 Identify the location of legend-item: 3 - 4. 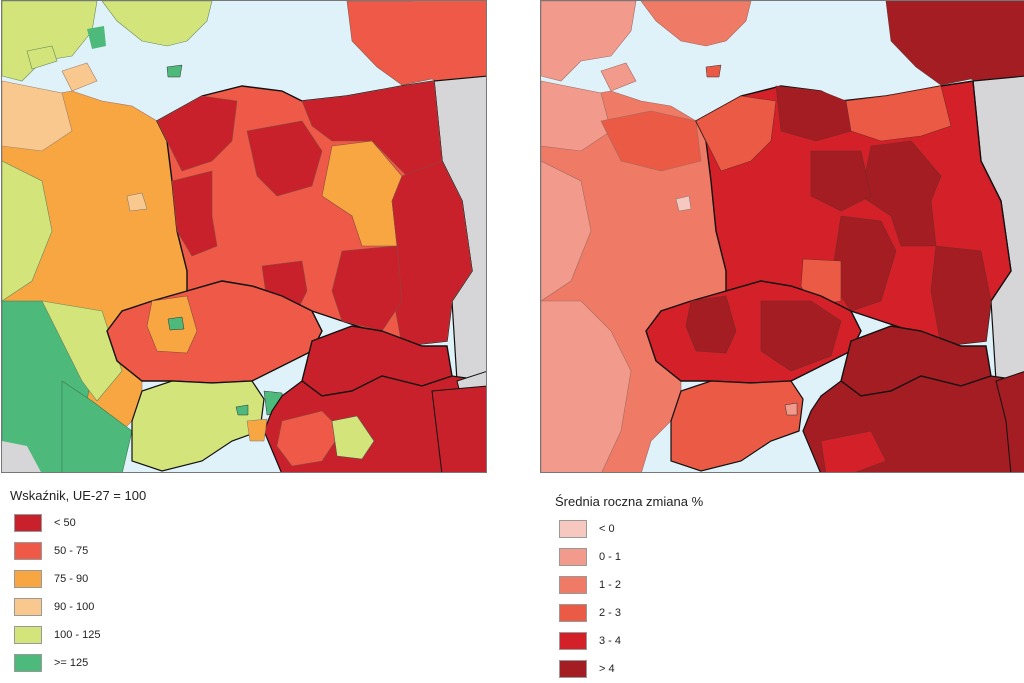
(629, 641).